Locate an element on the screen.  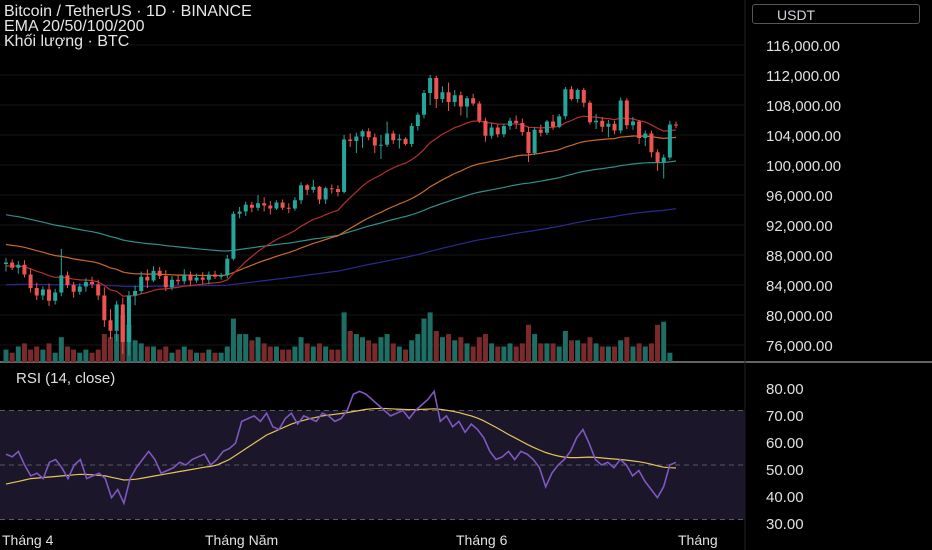
price-tick-label: 80,000.00 is located at coordinates (799, 316).